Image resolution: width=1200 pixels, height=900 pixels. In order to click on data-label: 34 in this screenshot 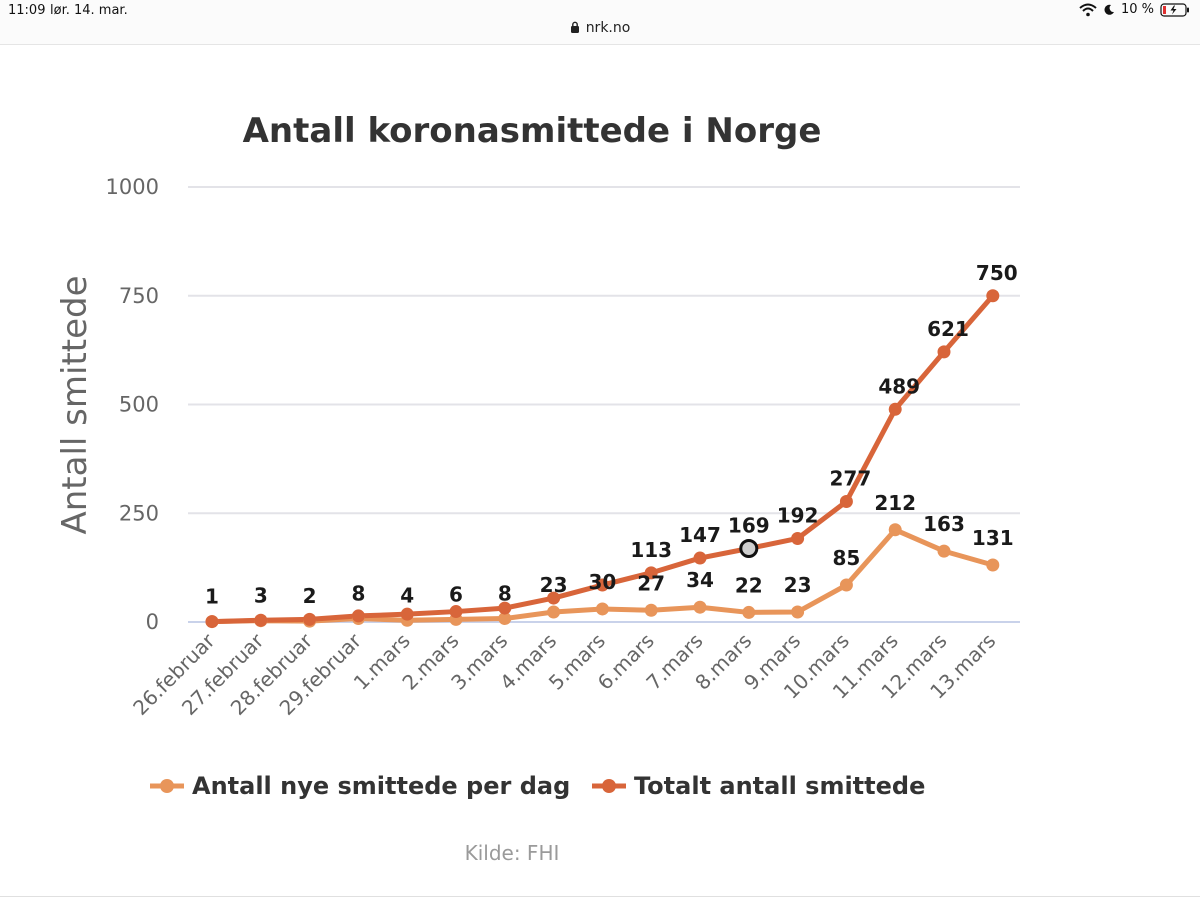, I will do `click(700, 580)`.